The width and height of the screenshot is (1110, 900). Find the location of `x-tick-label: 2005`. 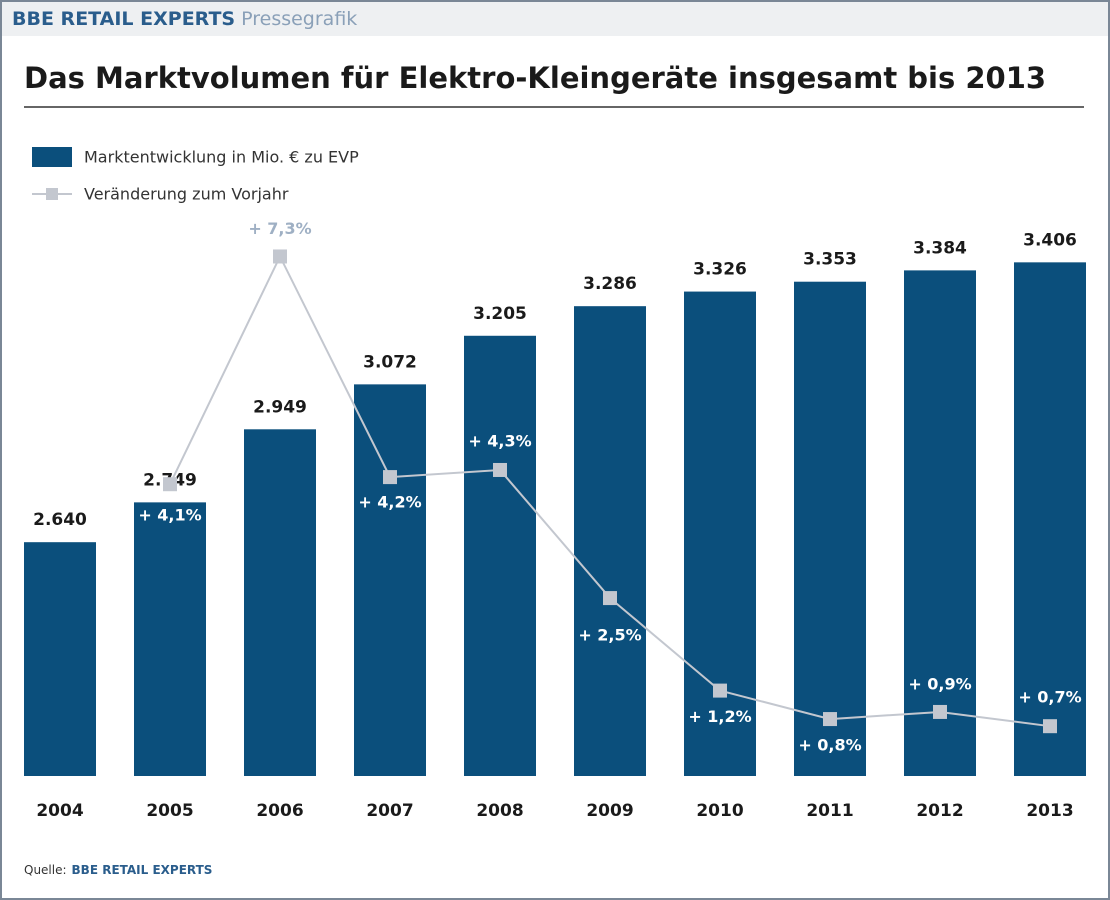

x-tick-label: 2005 is located at coordinates (169, 811).